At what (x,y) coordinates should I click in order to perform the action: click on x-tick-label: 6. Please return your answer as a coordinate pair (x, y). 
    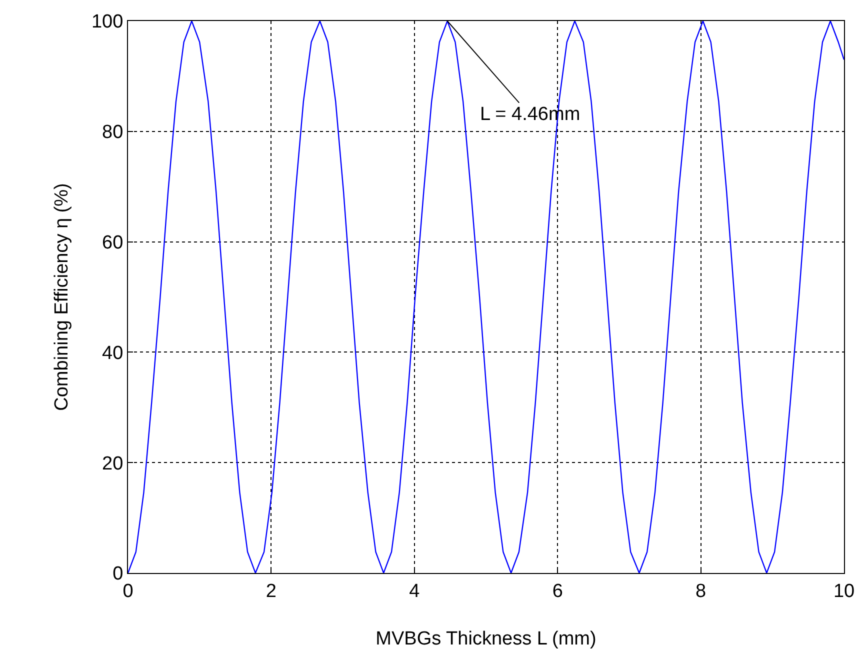
    Looking at the image, I should click on (557, 591).